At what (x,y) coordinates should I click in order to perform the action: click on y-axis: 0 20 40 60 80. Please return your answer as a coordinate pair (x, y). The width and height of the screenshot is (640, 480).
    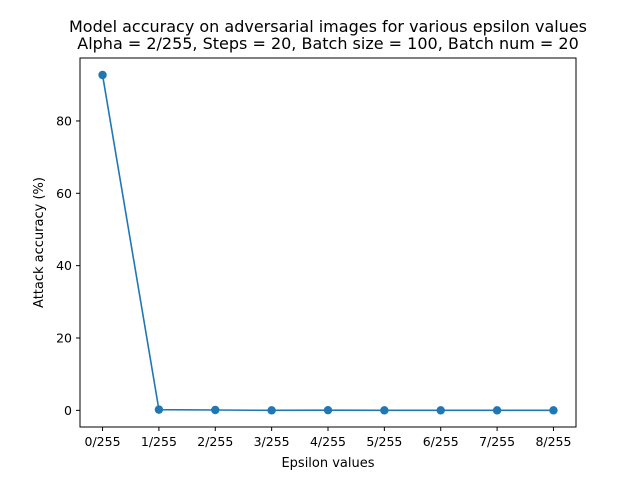
    Looking at the image, I should click on (68, 265).